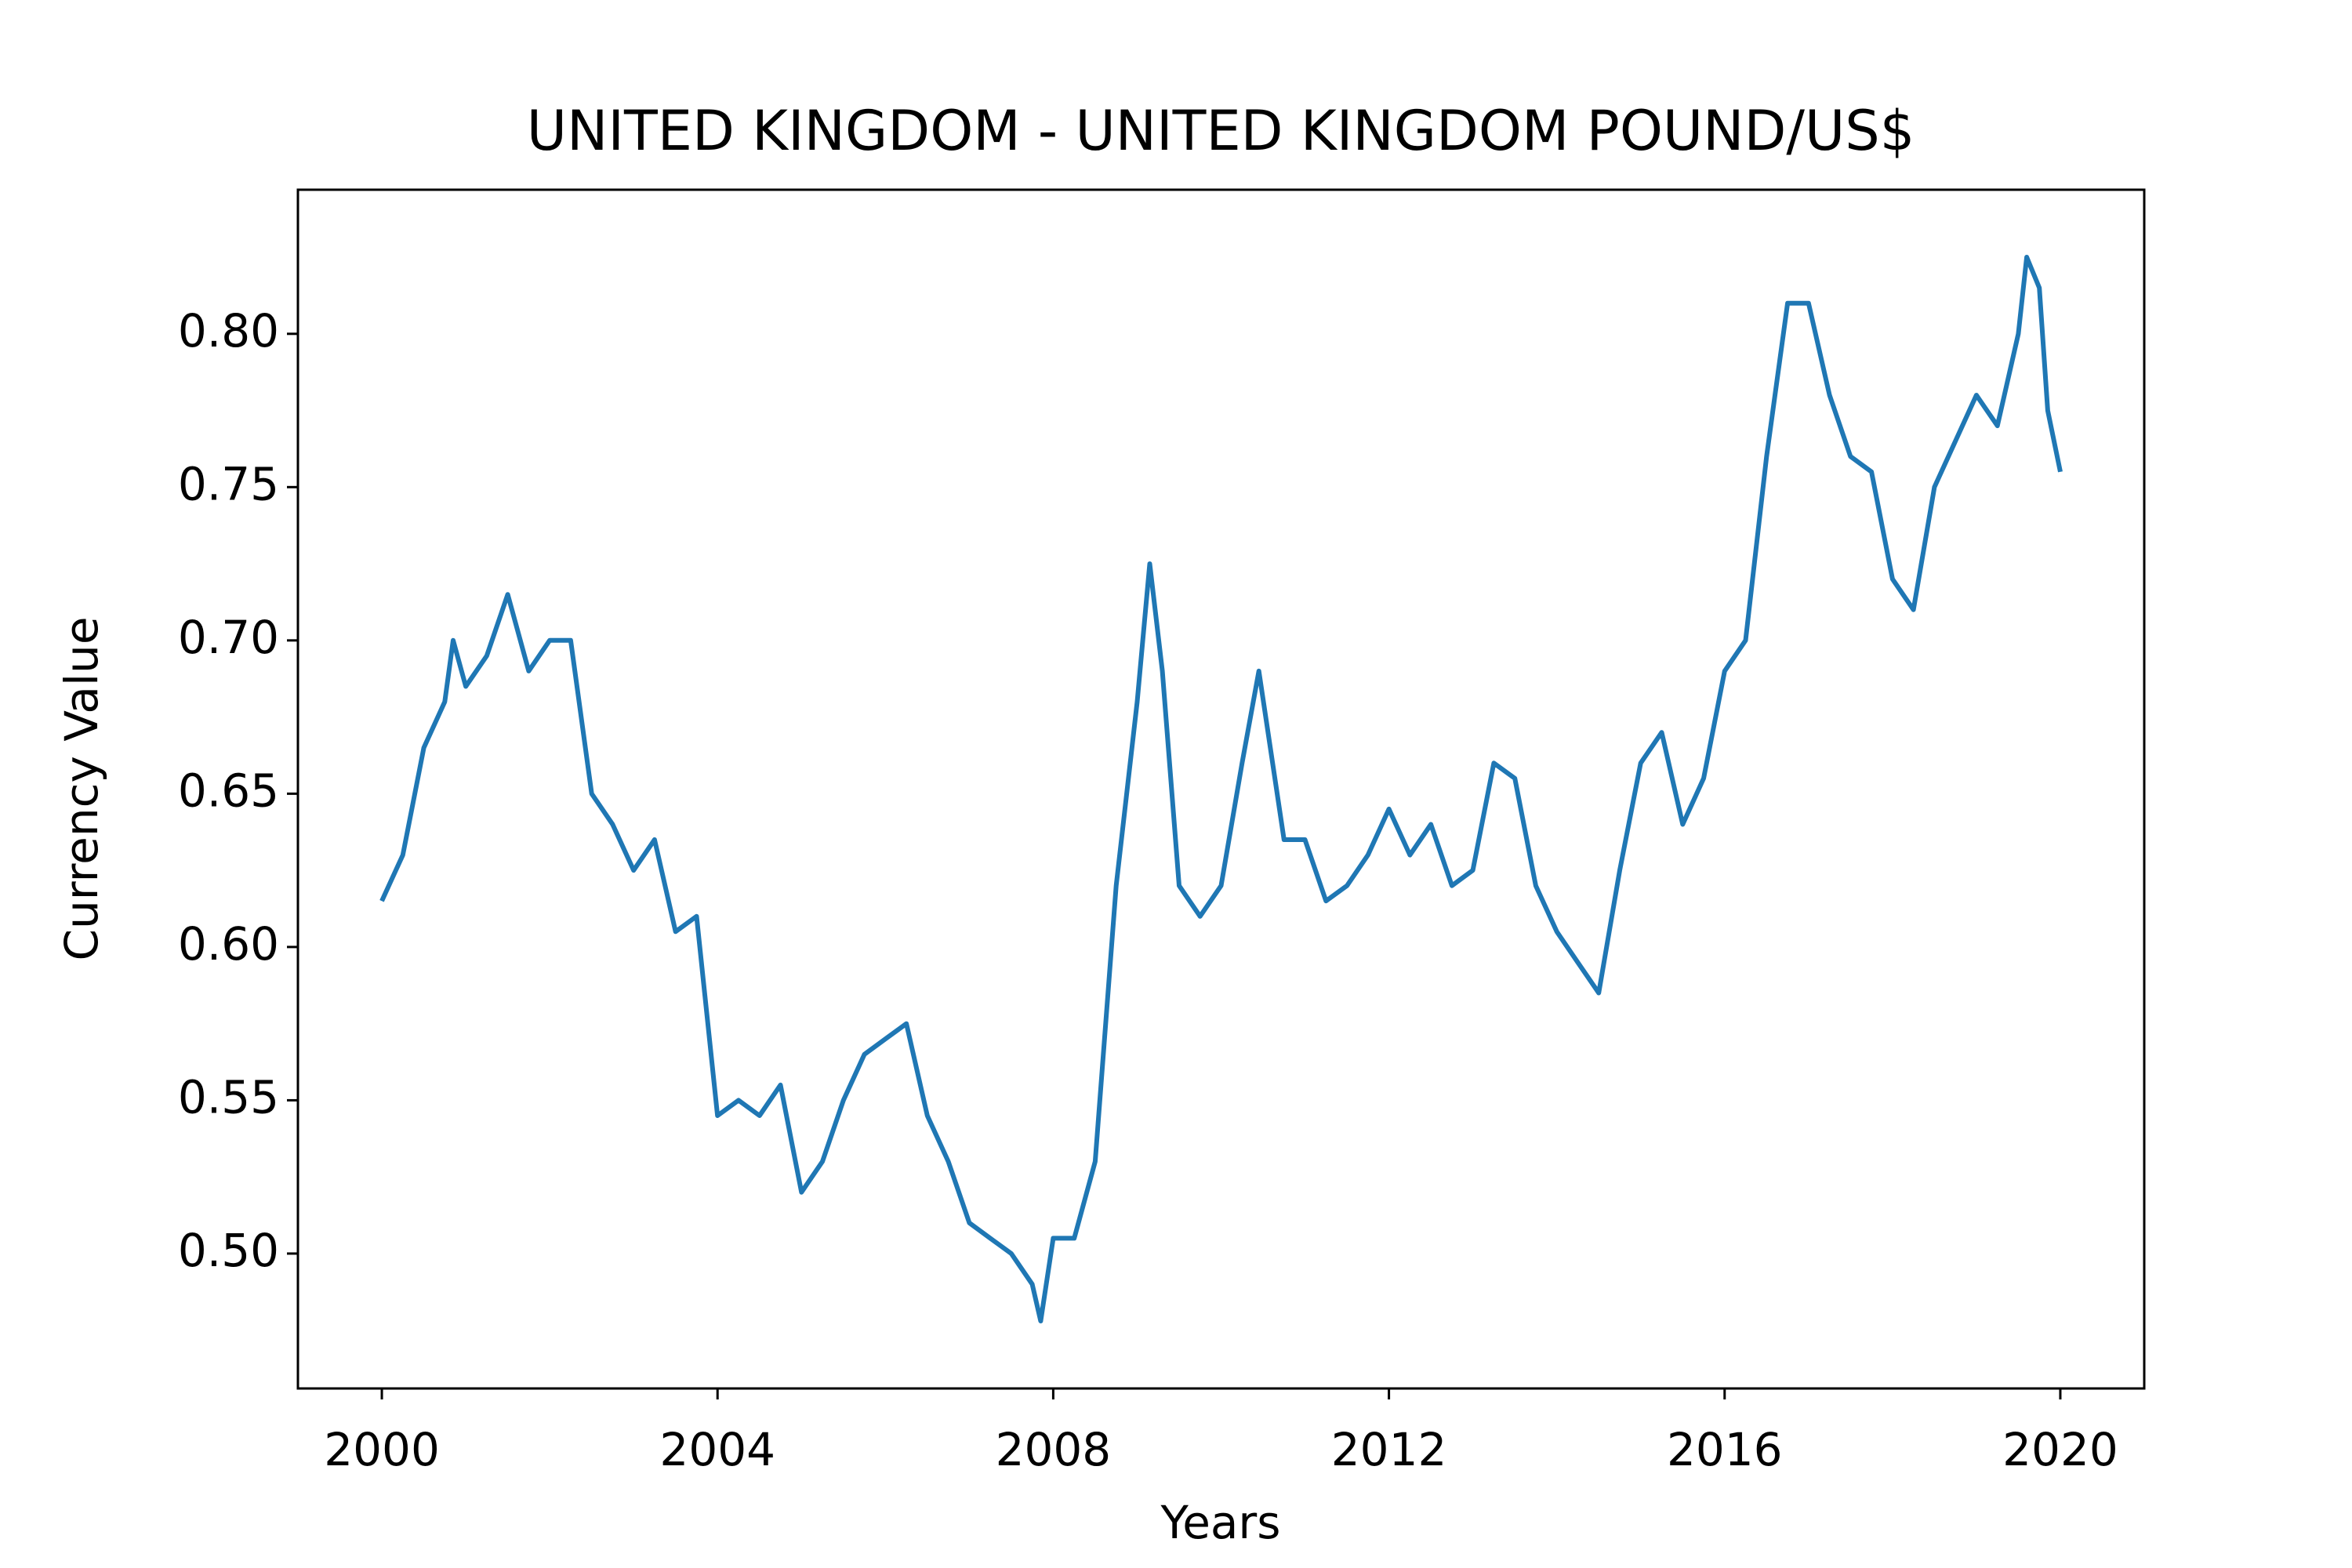  I want to click on y-tick-label: 0.70, so click(229, 637).